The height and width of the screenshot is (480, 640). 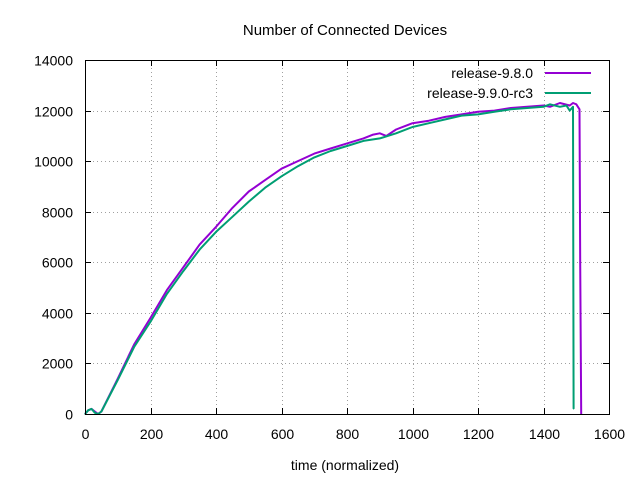 I want to click on x-tick-label: 1000, so click(x=413, y=434).